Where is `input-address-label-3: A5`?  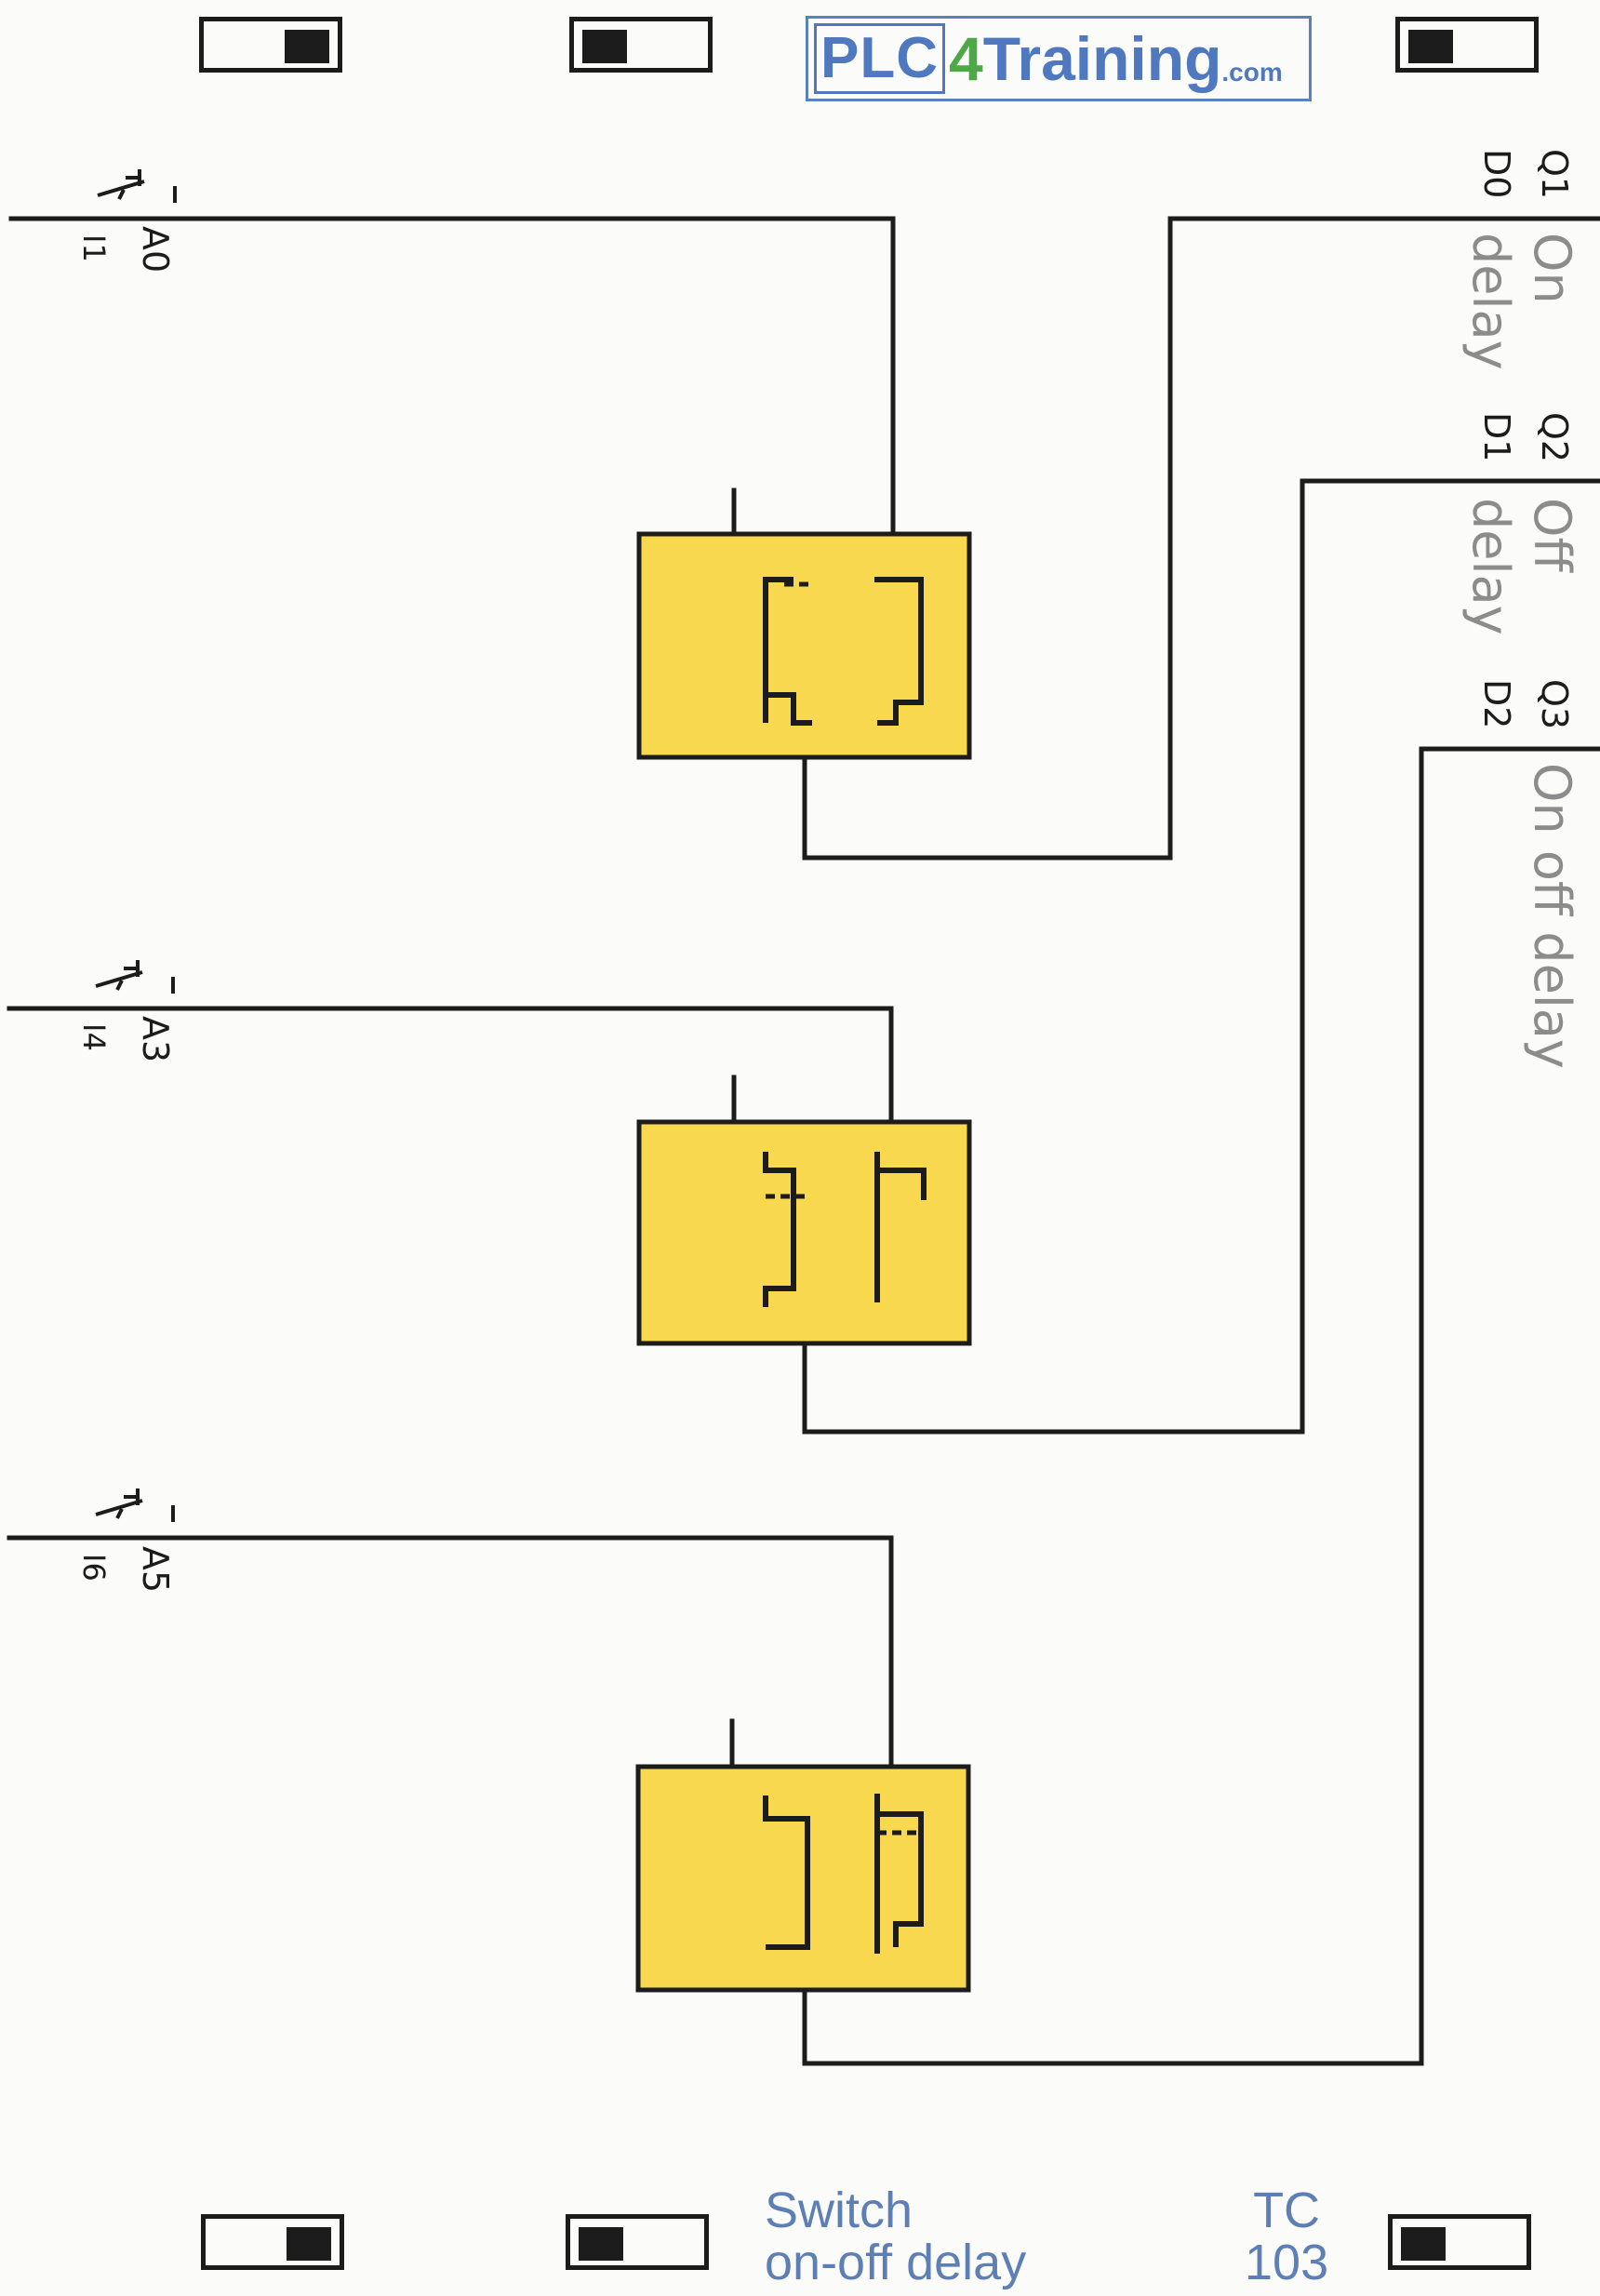 input-address-label-3: A5 is located at coordinates (155, 1569).